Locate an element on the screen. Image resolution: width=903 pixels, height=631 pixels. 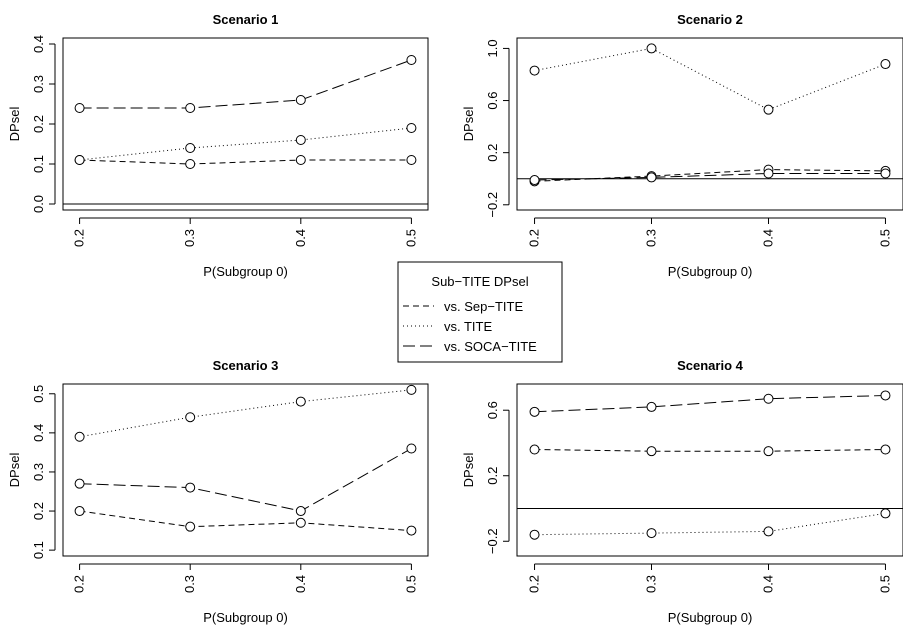
y-tick-label: 0.0 is located at coordinates (38, 204).